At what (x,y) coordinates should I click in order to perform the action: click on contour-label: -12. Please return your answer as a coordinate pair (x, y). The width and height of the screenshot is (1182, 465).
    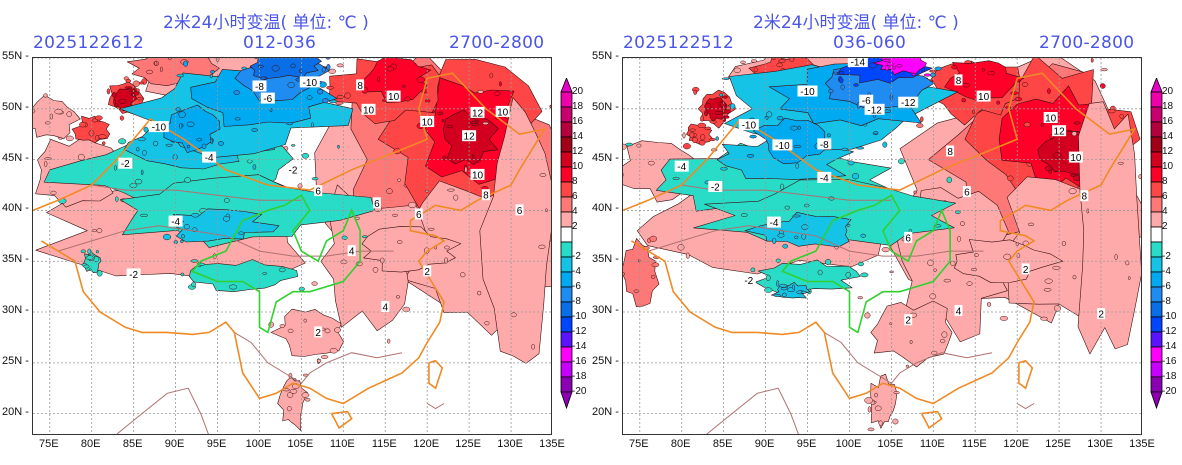
    Looking at the image, I should click on (908, 103).